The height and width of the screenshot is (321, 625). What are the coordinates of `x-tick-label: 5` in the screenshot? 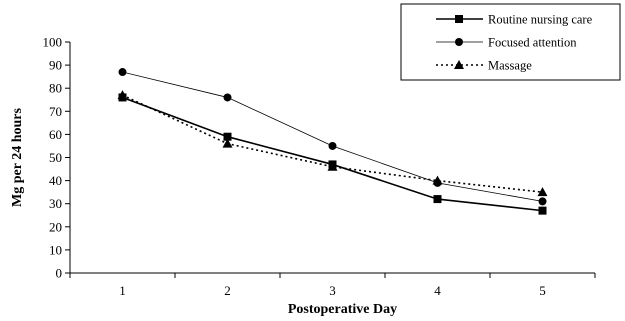 It's located at (542, 290).